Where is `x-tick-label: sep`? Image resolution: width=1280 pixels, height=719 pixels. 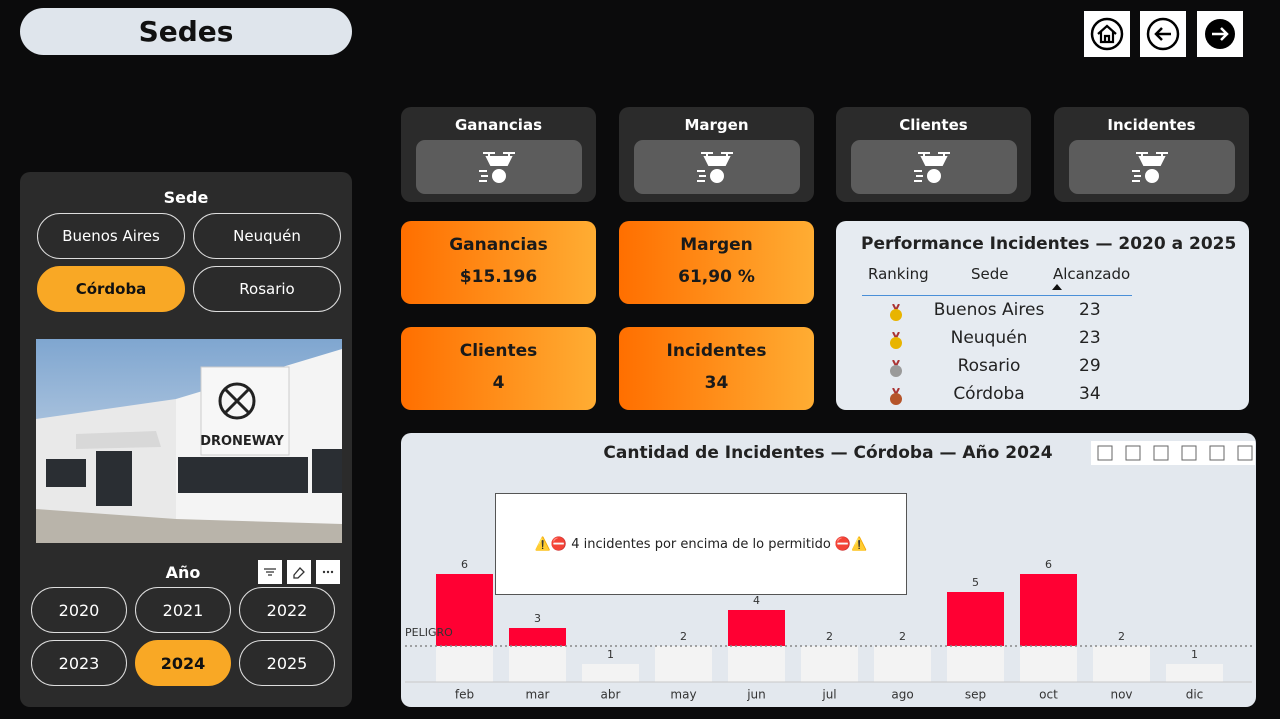
x-tick-label: sep is located at coordinates (975, 695).